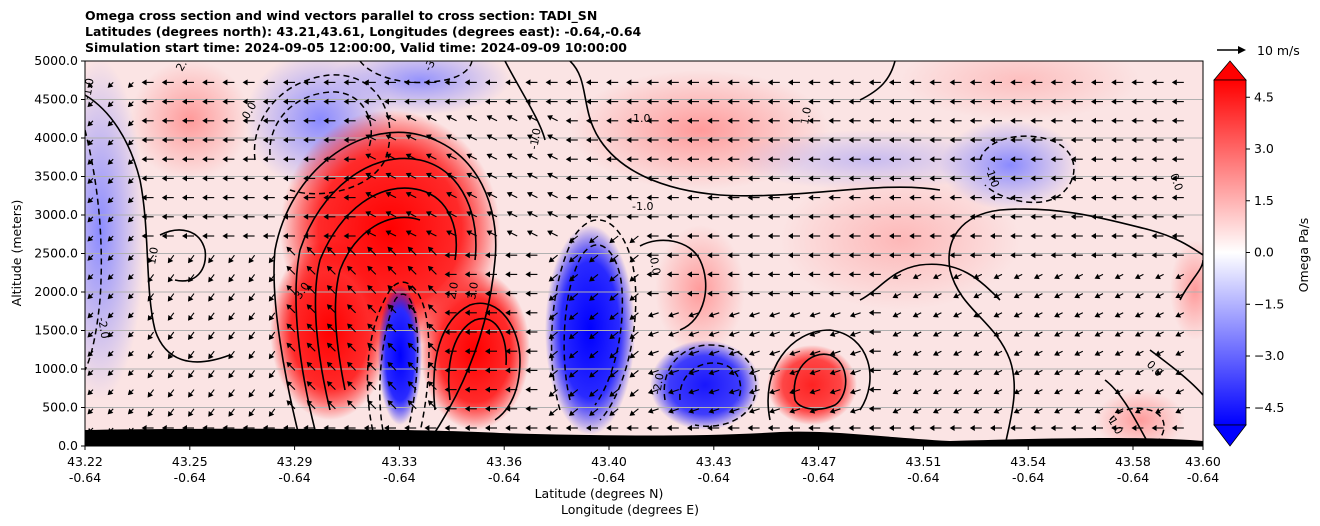  What do you see at coordinates (476, 361) in the screenshot?
I see `contour-line` at bounding box center [476, 361].